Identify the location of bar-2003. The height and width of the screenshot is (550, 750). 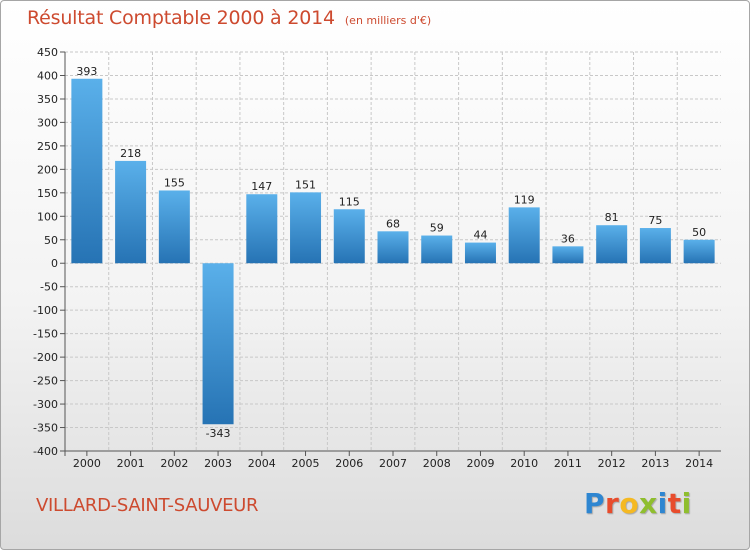
(218, 344).